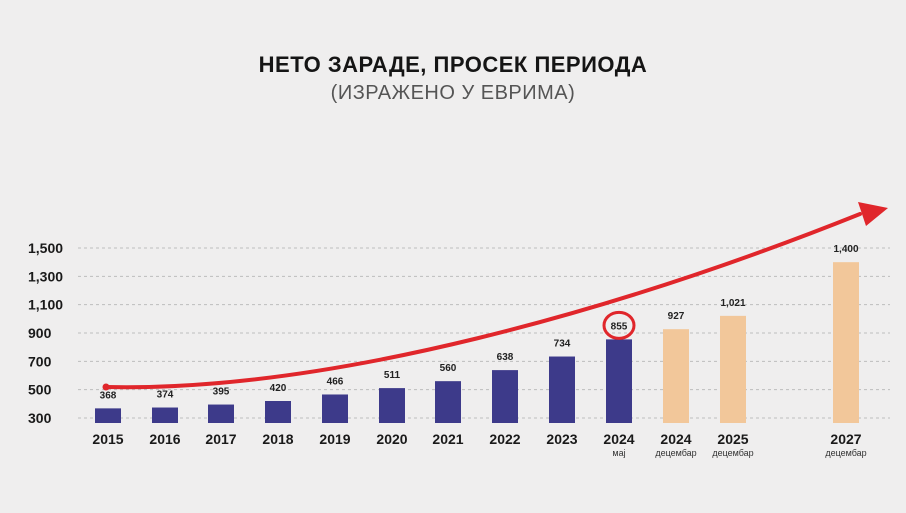  Describe the element at coordinates (277, 439) in the screenshot. I see `x-tick-label: 2018` at that location.